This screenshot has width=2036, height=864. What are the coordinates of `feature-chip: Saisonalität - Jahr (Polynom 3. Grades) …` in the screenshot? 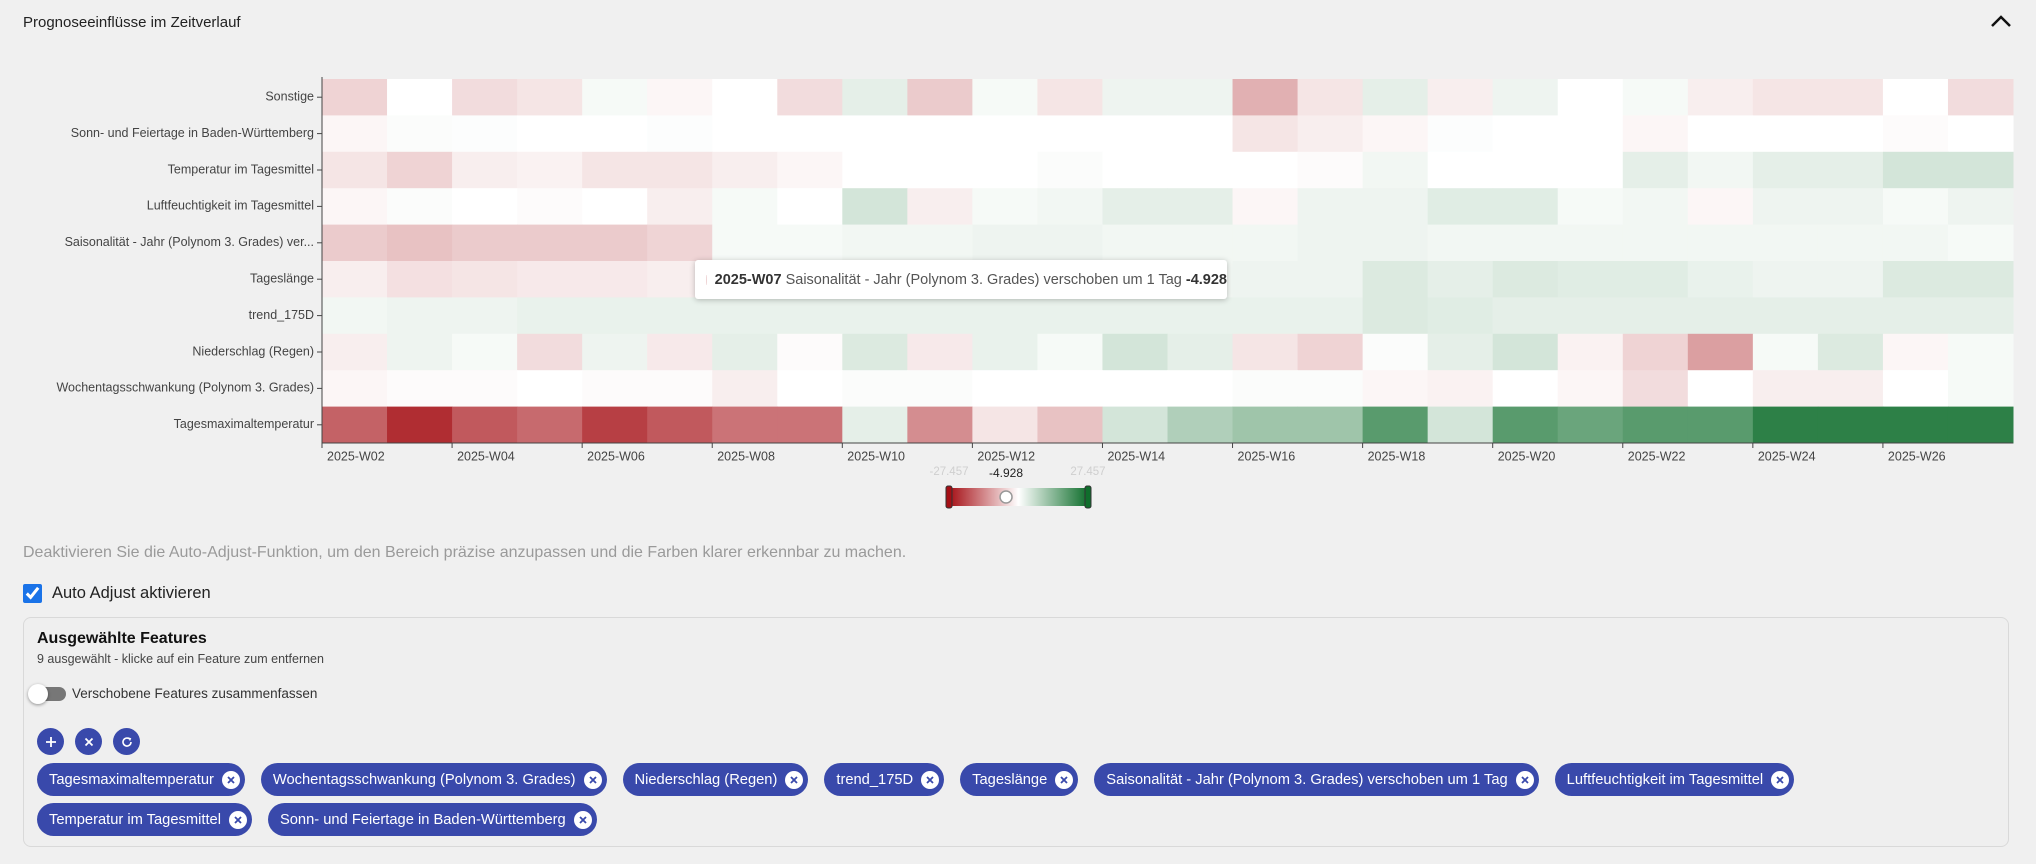 It's located at (1316, 779).